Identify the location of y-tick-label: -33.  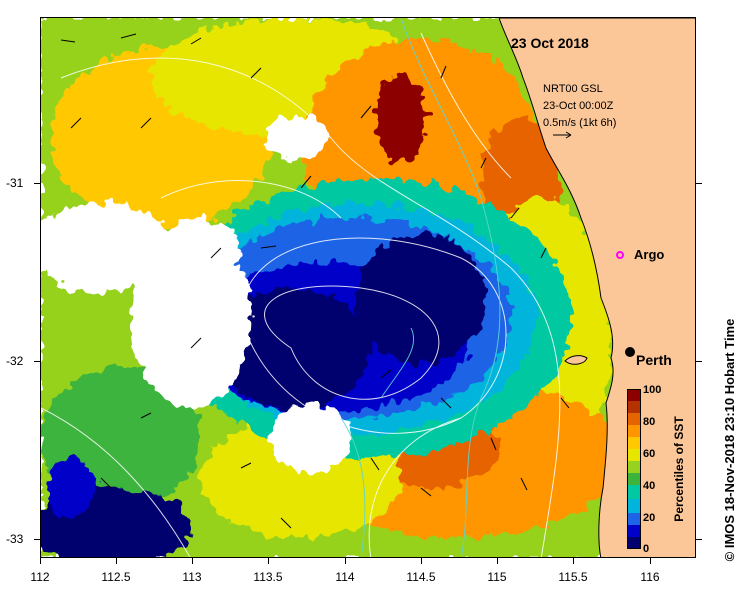
(15, 539).